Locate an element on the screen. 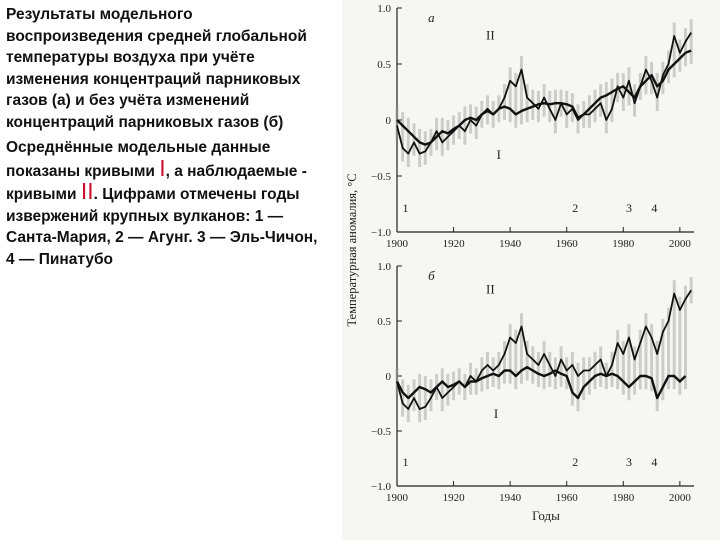  roman-label-ii: II is located at coordinates (87, 191).